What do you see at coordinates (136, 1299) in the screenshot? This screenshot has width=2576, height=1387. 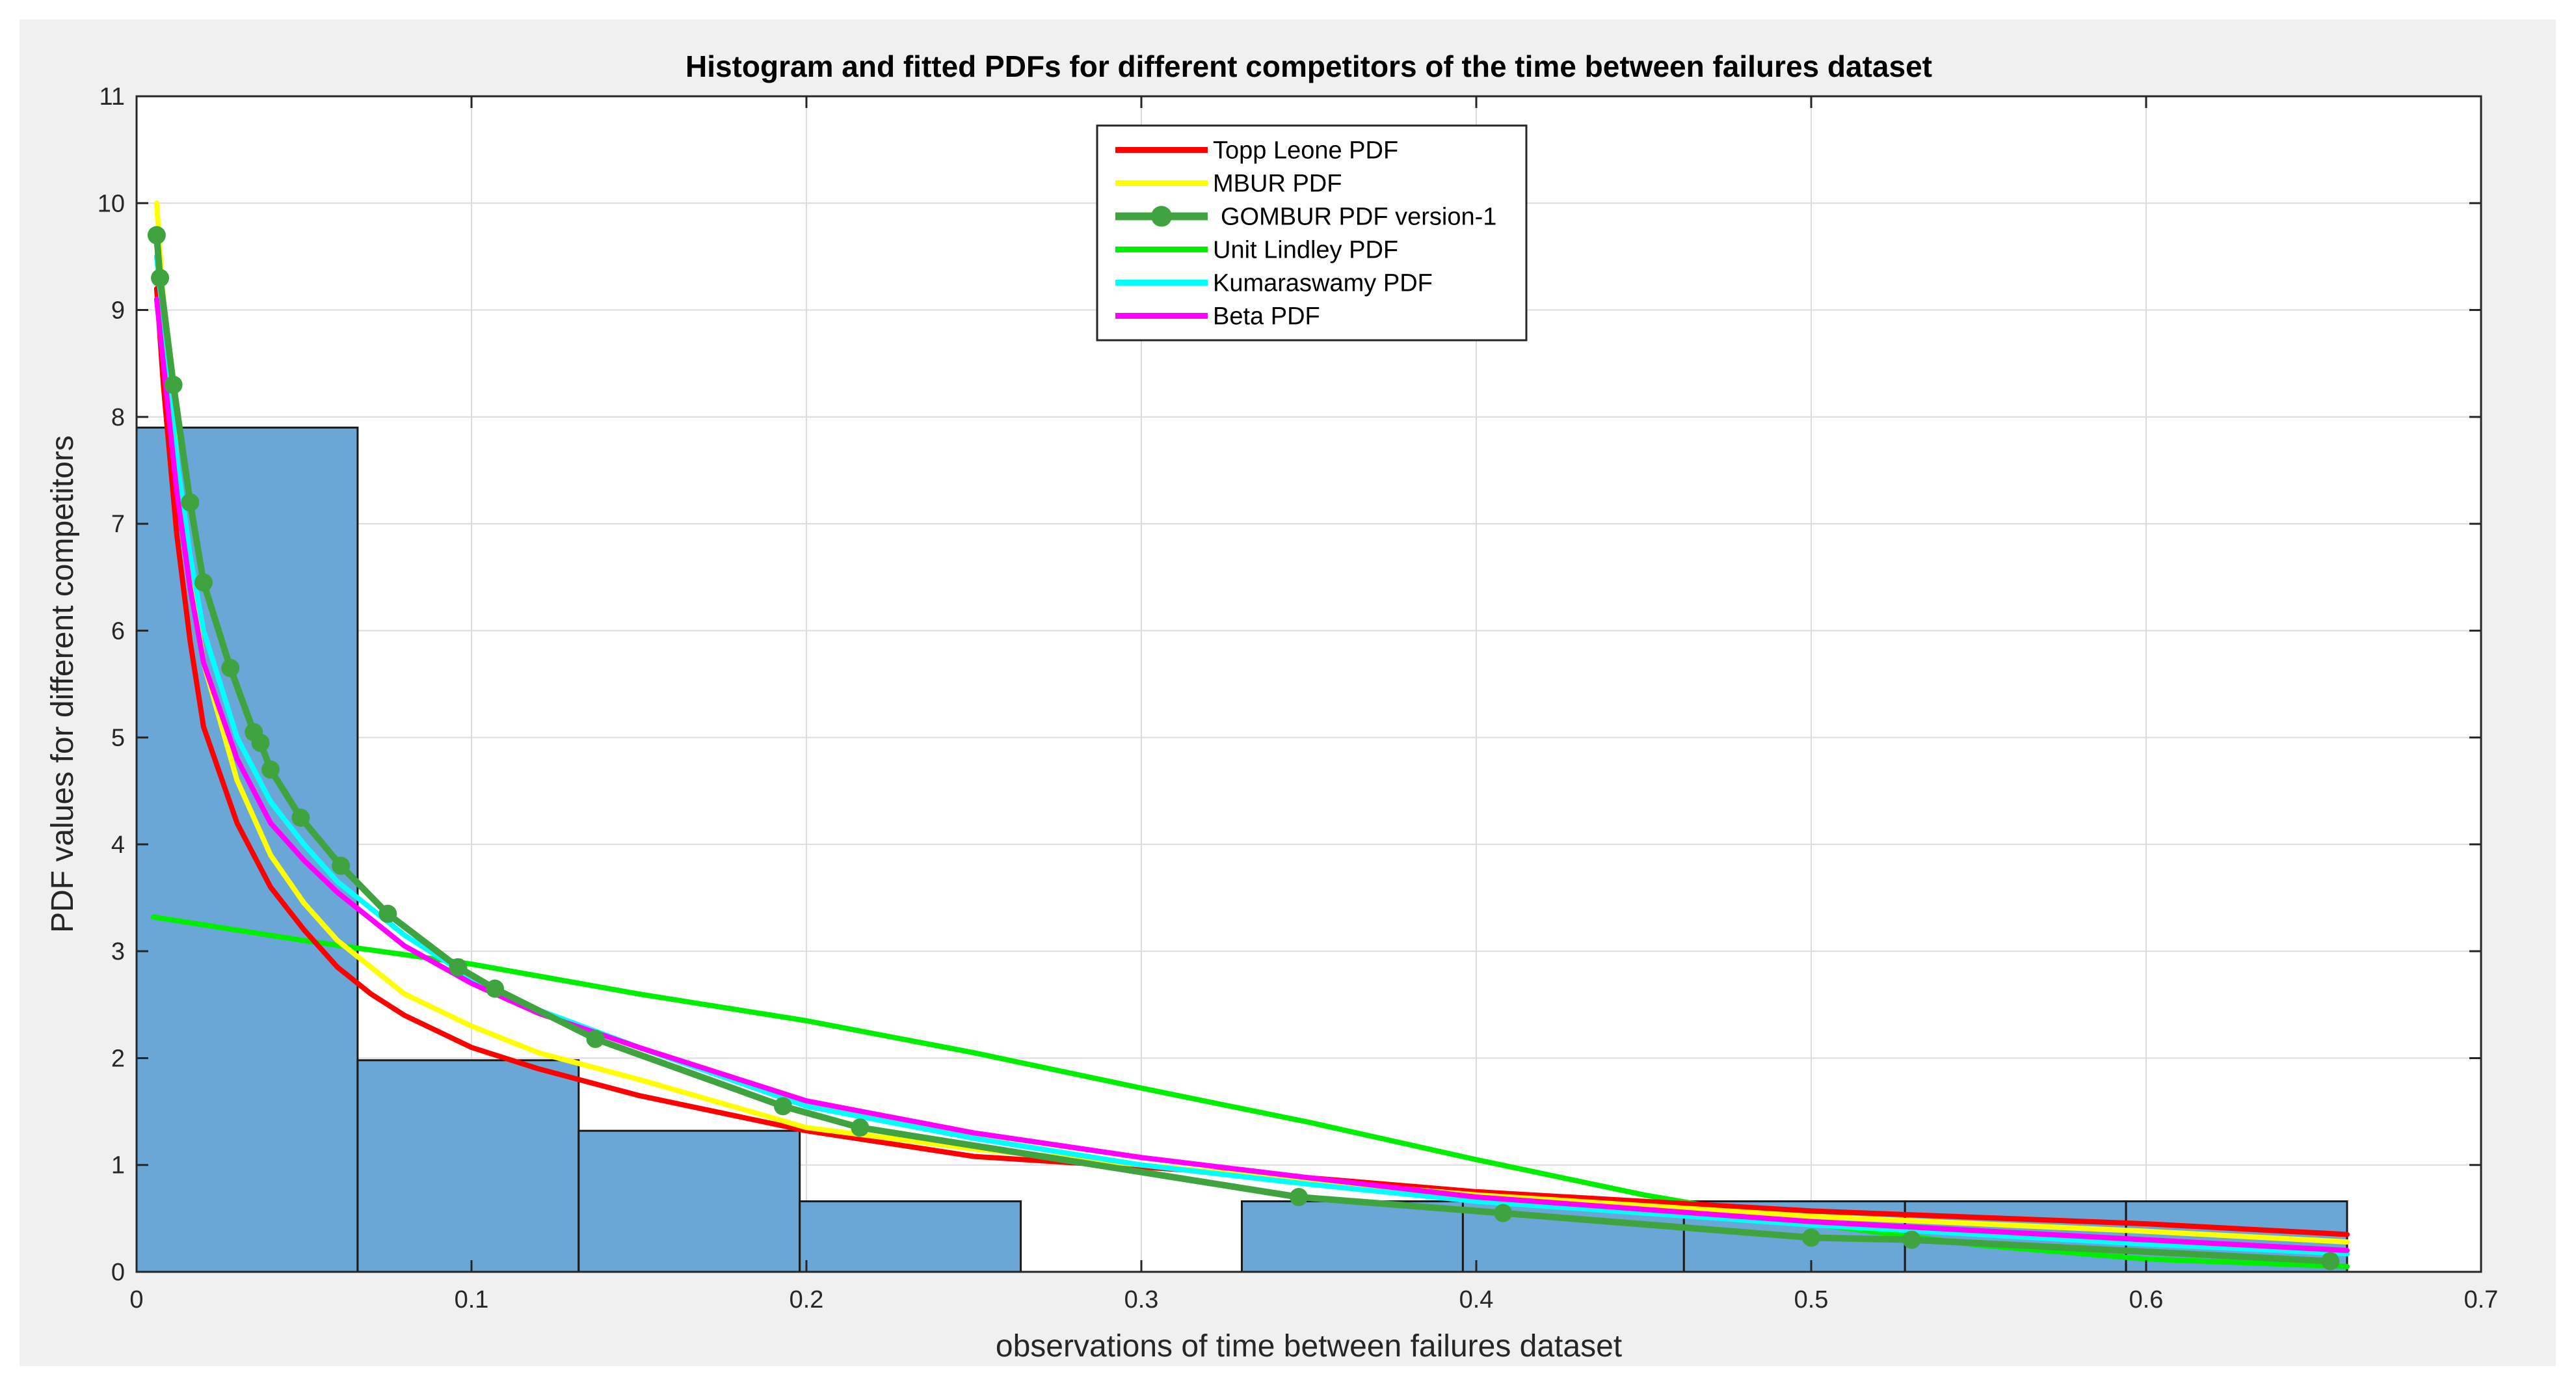 I see `x-tick-label: 0` at bounding box center [136, 1299].